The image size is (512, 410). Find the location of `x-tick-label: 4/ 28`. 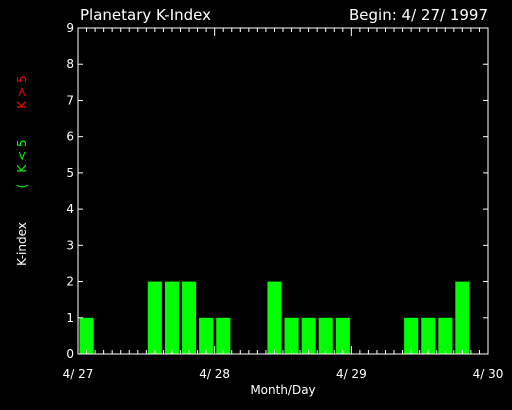

x-tick-label: 4/ 28 is located at coordinates (214, 374).